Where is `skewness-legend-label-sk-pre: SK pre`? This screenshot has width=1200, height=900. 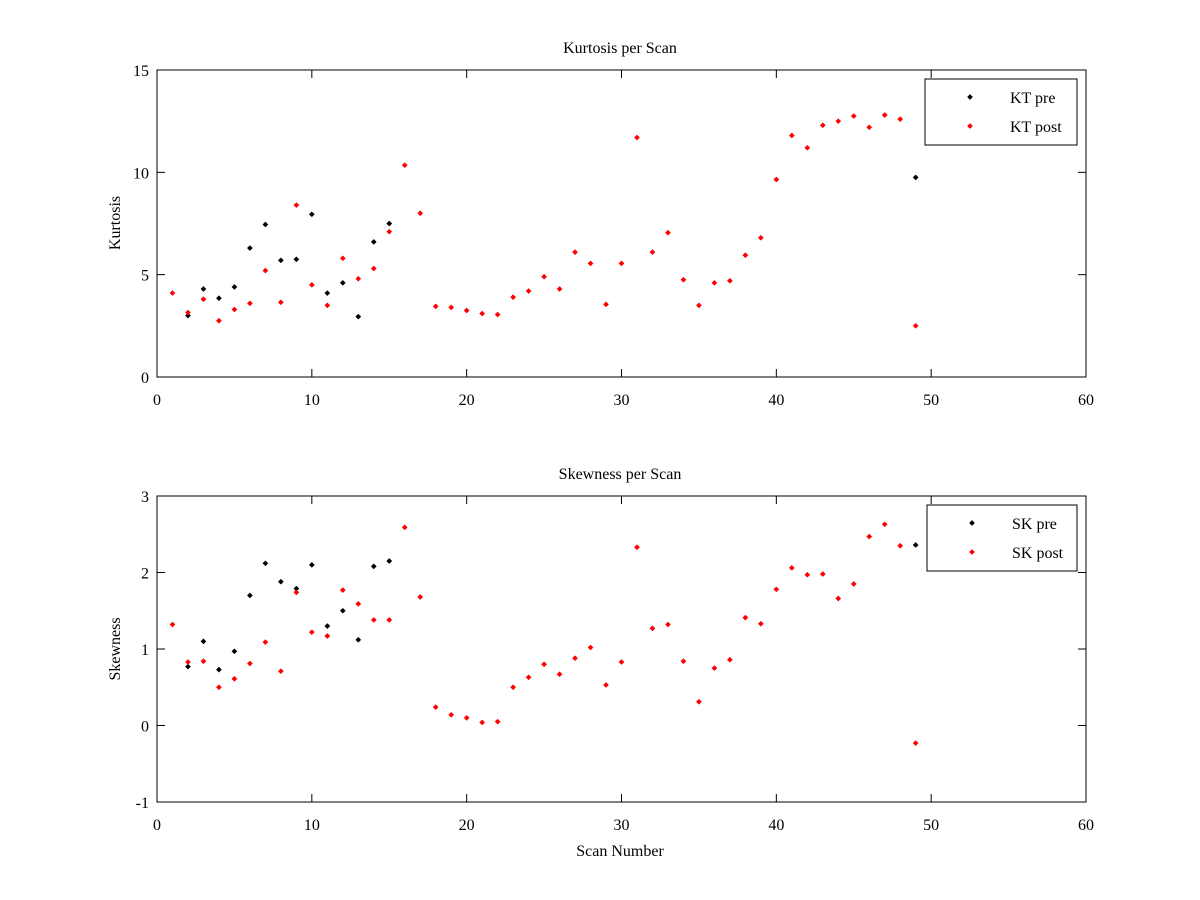 skewness-legend-label-sk-pre: SK pre is located at coordinates (1034, 524).